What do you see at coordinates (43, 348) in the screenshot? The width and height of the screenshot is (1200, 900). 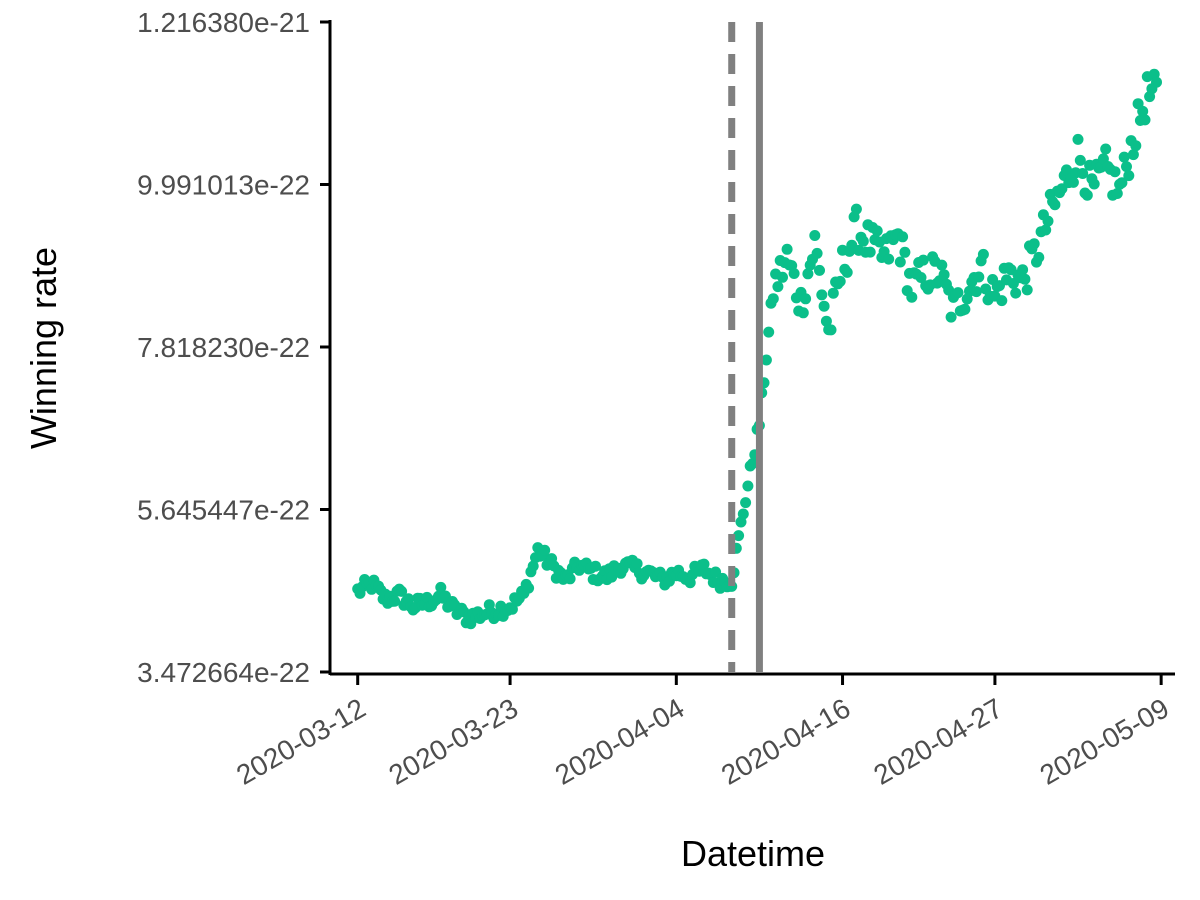 I see `y-axis-title: Winning rate` at bounding box center [43, 348].